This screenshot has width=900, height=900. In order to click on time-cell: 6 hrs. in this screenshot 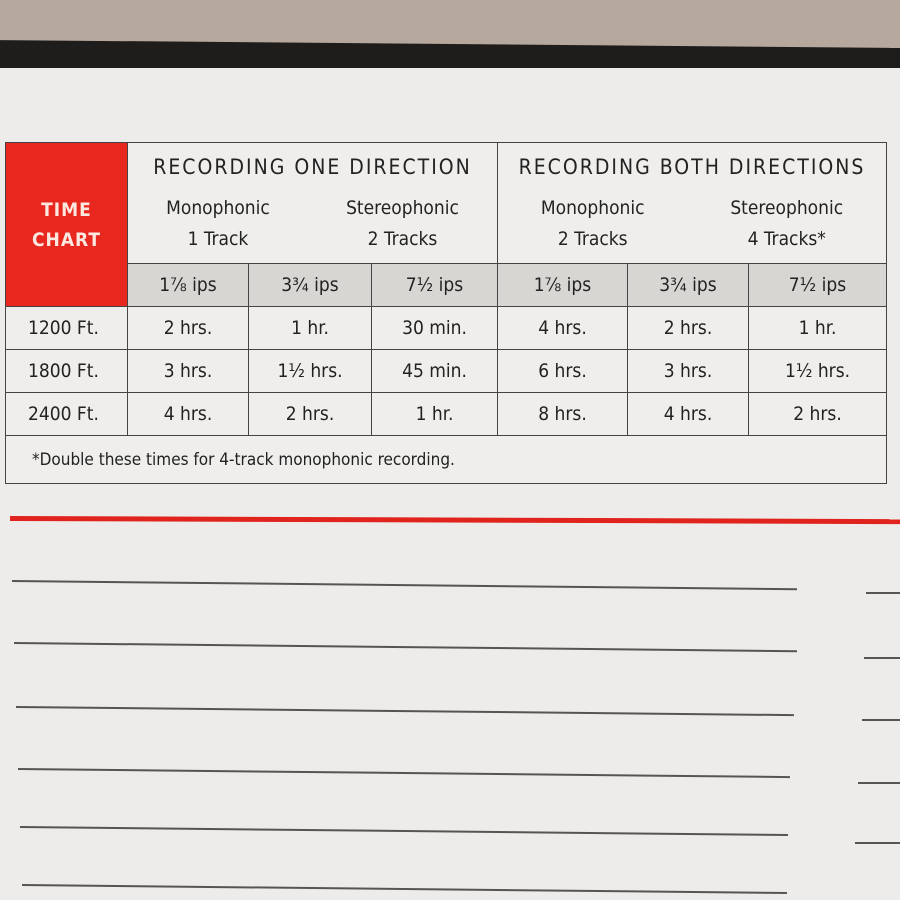, I will do `click(562, 371)`.